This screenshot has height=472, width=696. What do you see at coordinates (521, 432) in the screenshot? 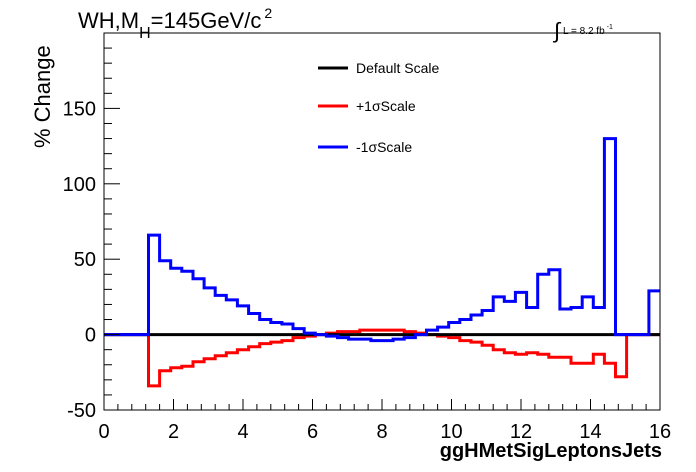
I see `x-tick-label: 12` at bounding box center [521, 432].